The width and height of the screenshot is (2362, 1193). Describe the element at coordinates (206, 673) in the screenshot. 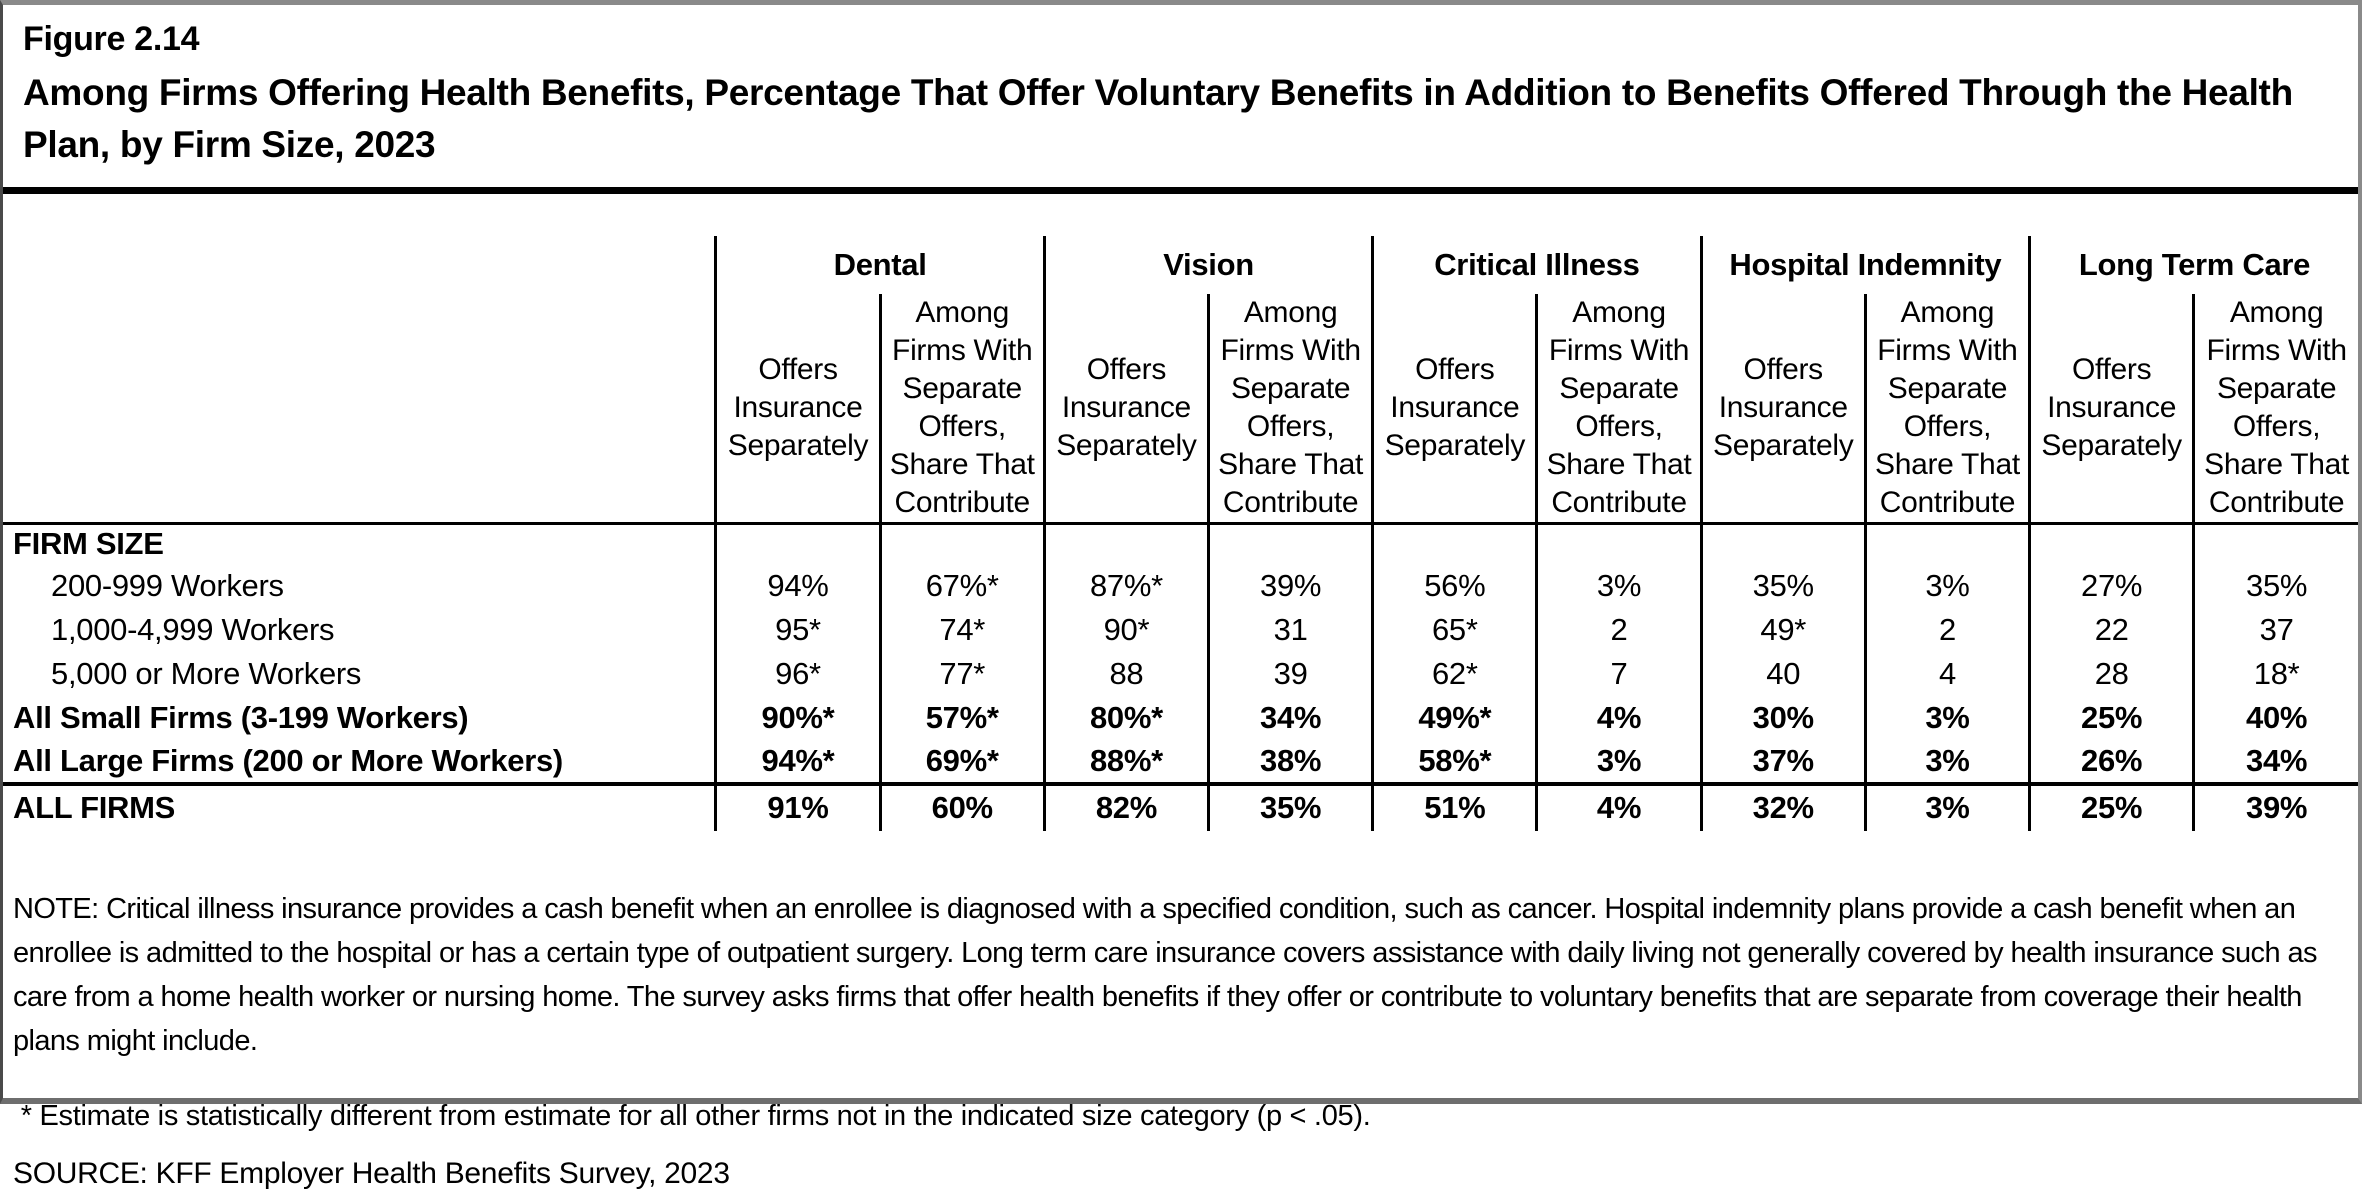

I see `row-label: 5,000 or More Workers` at that location.